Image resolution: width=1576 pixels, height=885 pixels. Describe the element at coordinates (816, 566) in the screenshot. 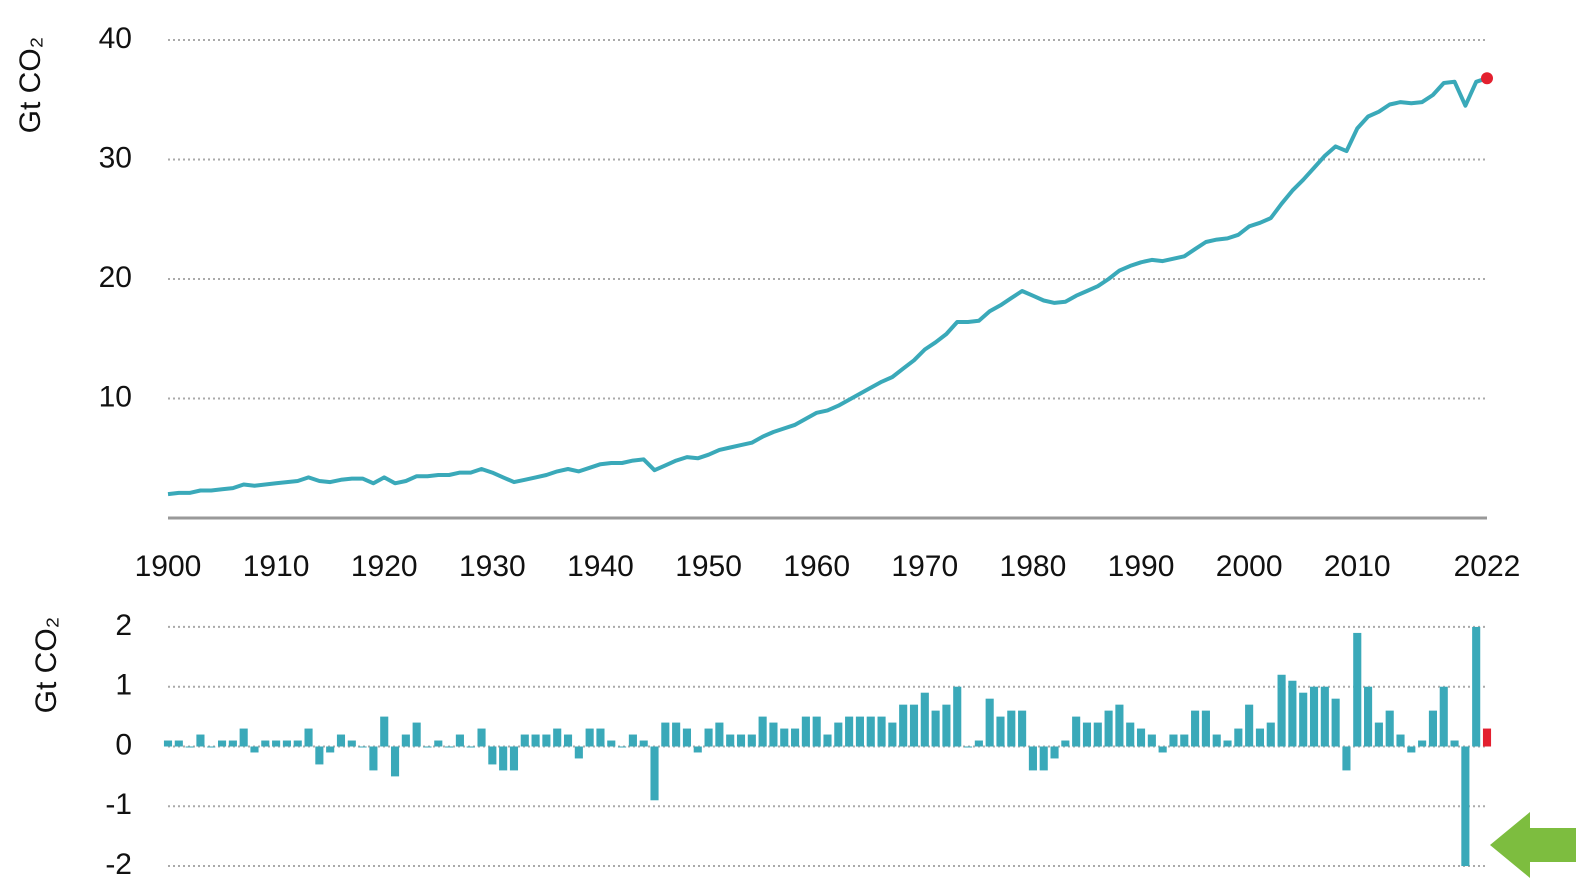

I see `x-tick-label: 1960` at that location.